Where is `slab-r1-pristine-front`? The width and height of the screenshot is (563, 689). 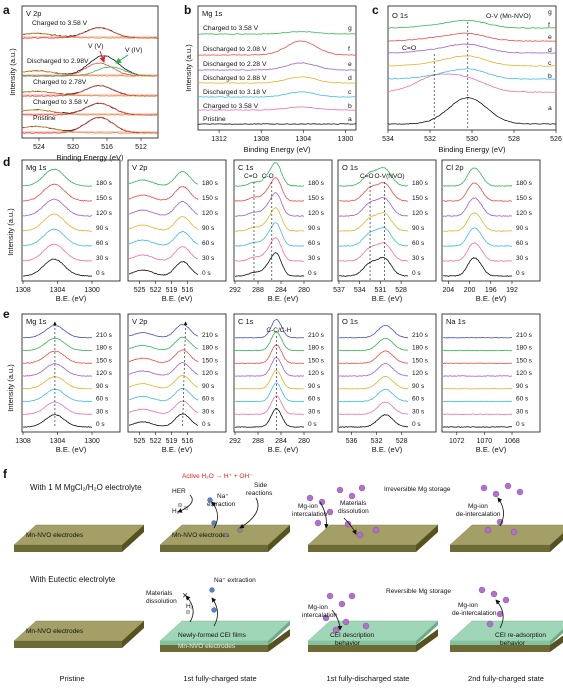 slab-r1-pristine-front is located at coordinates (68, 548).